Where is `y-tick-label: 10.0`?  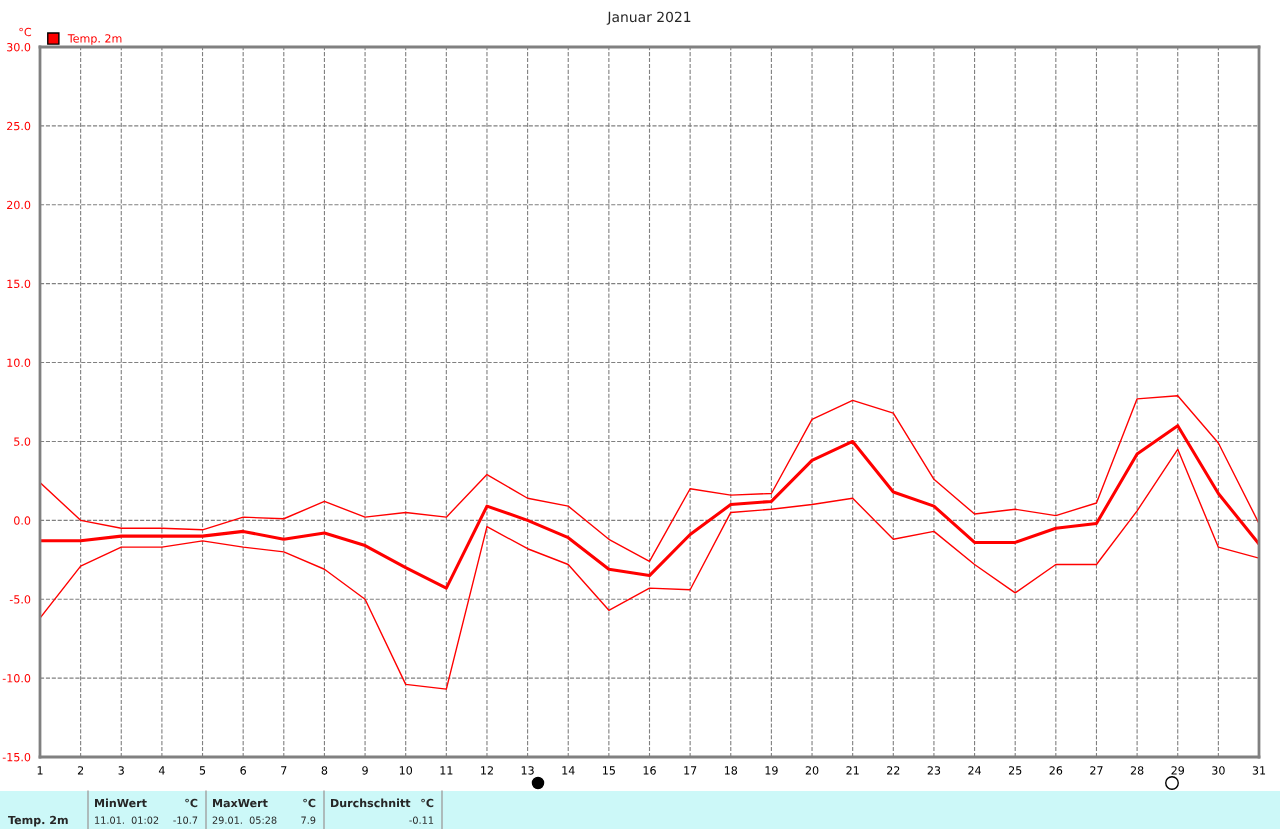 y-tick-label: 10.0 is located at coordinates (19, 362).